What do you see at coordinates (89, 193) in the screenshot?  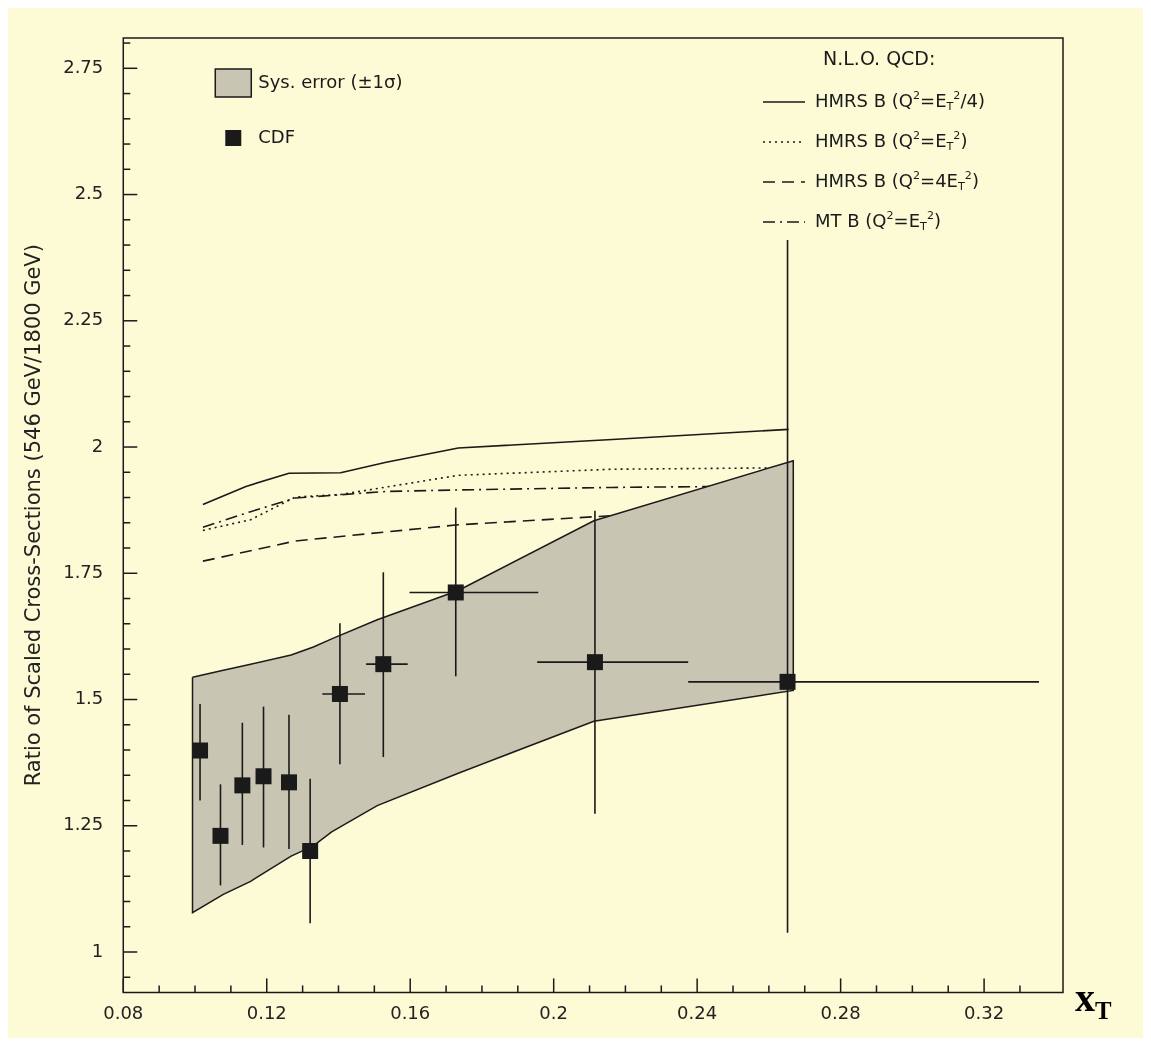 I see `y-tick-label: 2.5` at bounding box center [89, 193].